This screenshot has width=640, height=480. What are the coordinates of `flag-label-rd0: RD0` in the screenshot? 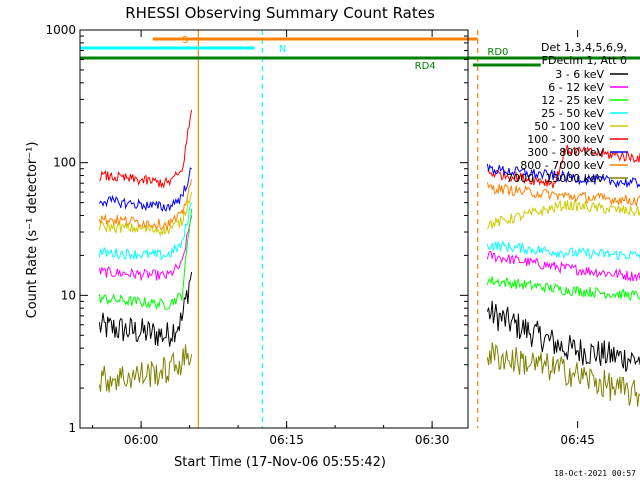 It's located at (497, 52).